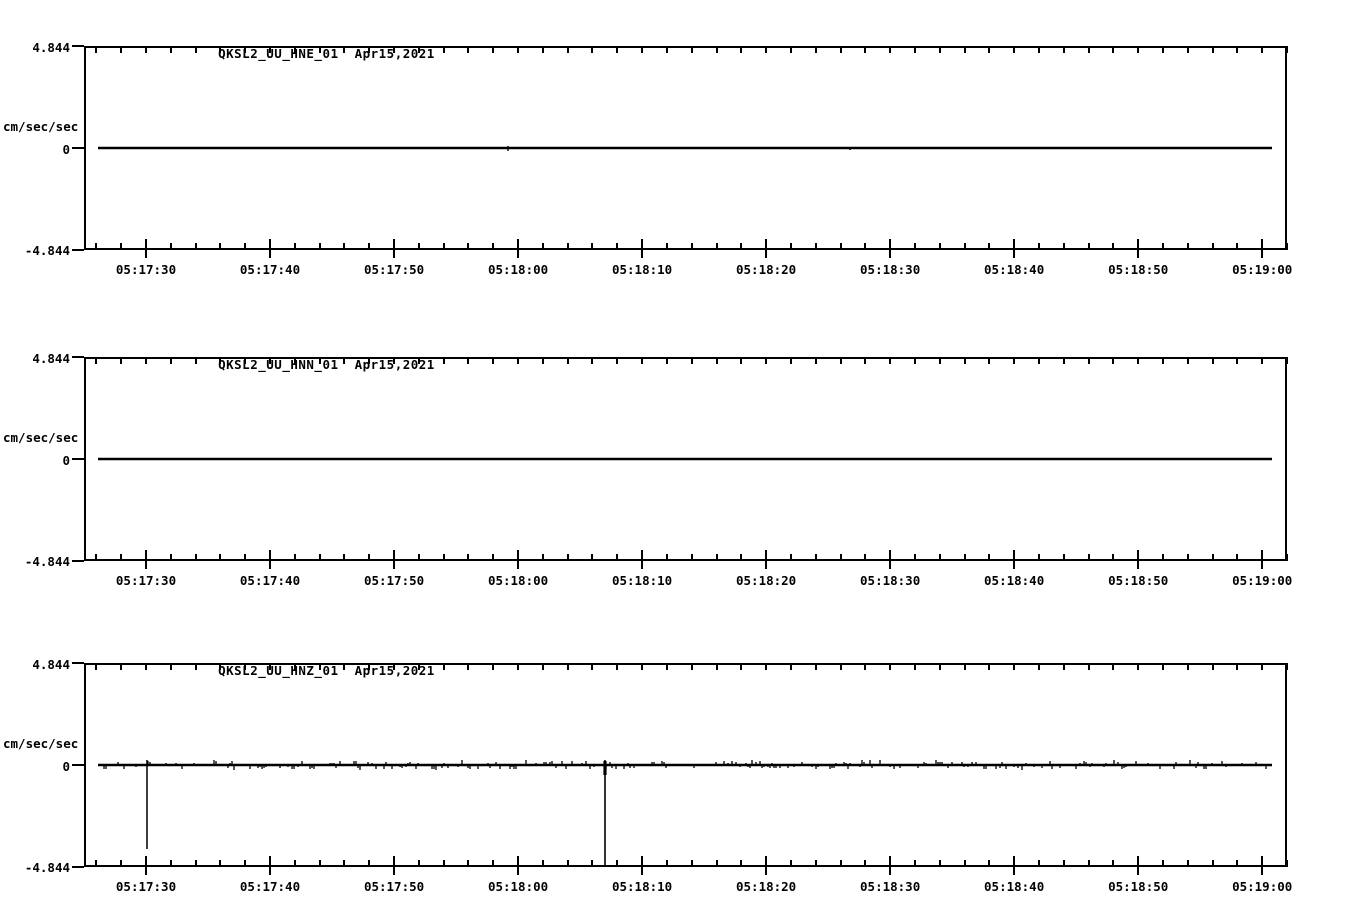 The width and height of the screenshot is (1358, 924). What do you see at coordinates (41, 126) in the screenshot?
I see `y-unit-label-hne: cm/sec/sec` at bounding box center [41, 126].